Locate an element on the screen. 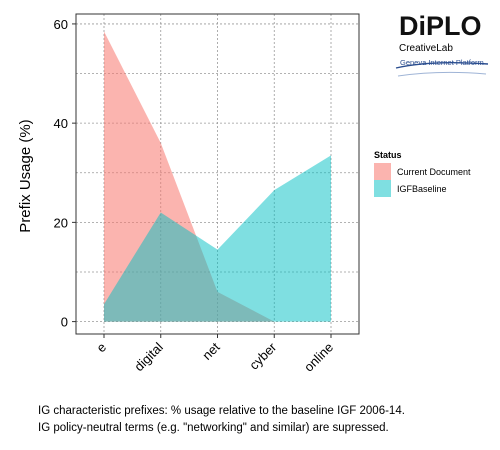 This screenshot has height=450, width=500. logo-swoosh-icon is located at coordinates (442, 65).